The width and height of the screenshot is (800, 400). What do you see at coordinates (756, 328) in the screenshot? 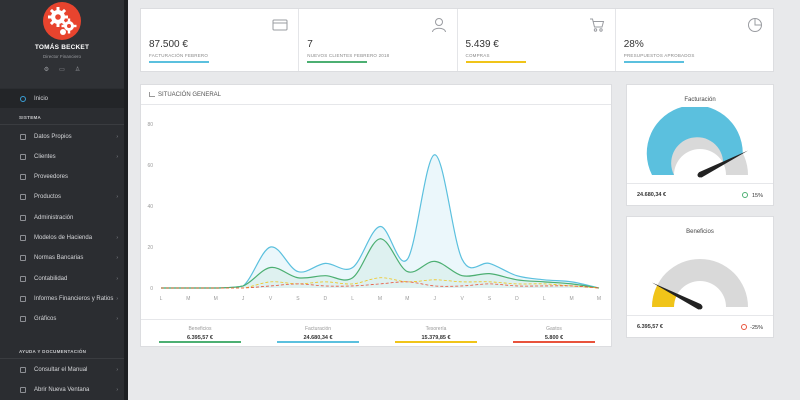
I see `gauge-percent-label: -25%` at bounding box center [756, 328].